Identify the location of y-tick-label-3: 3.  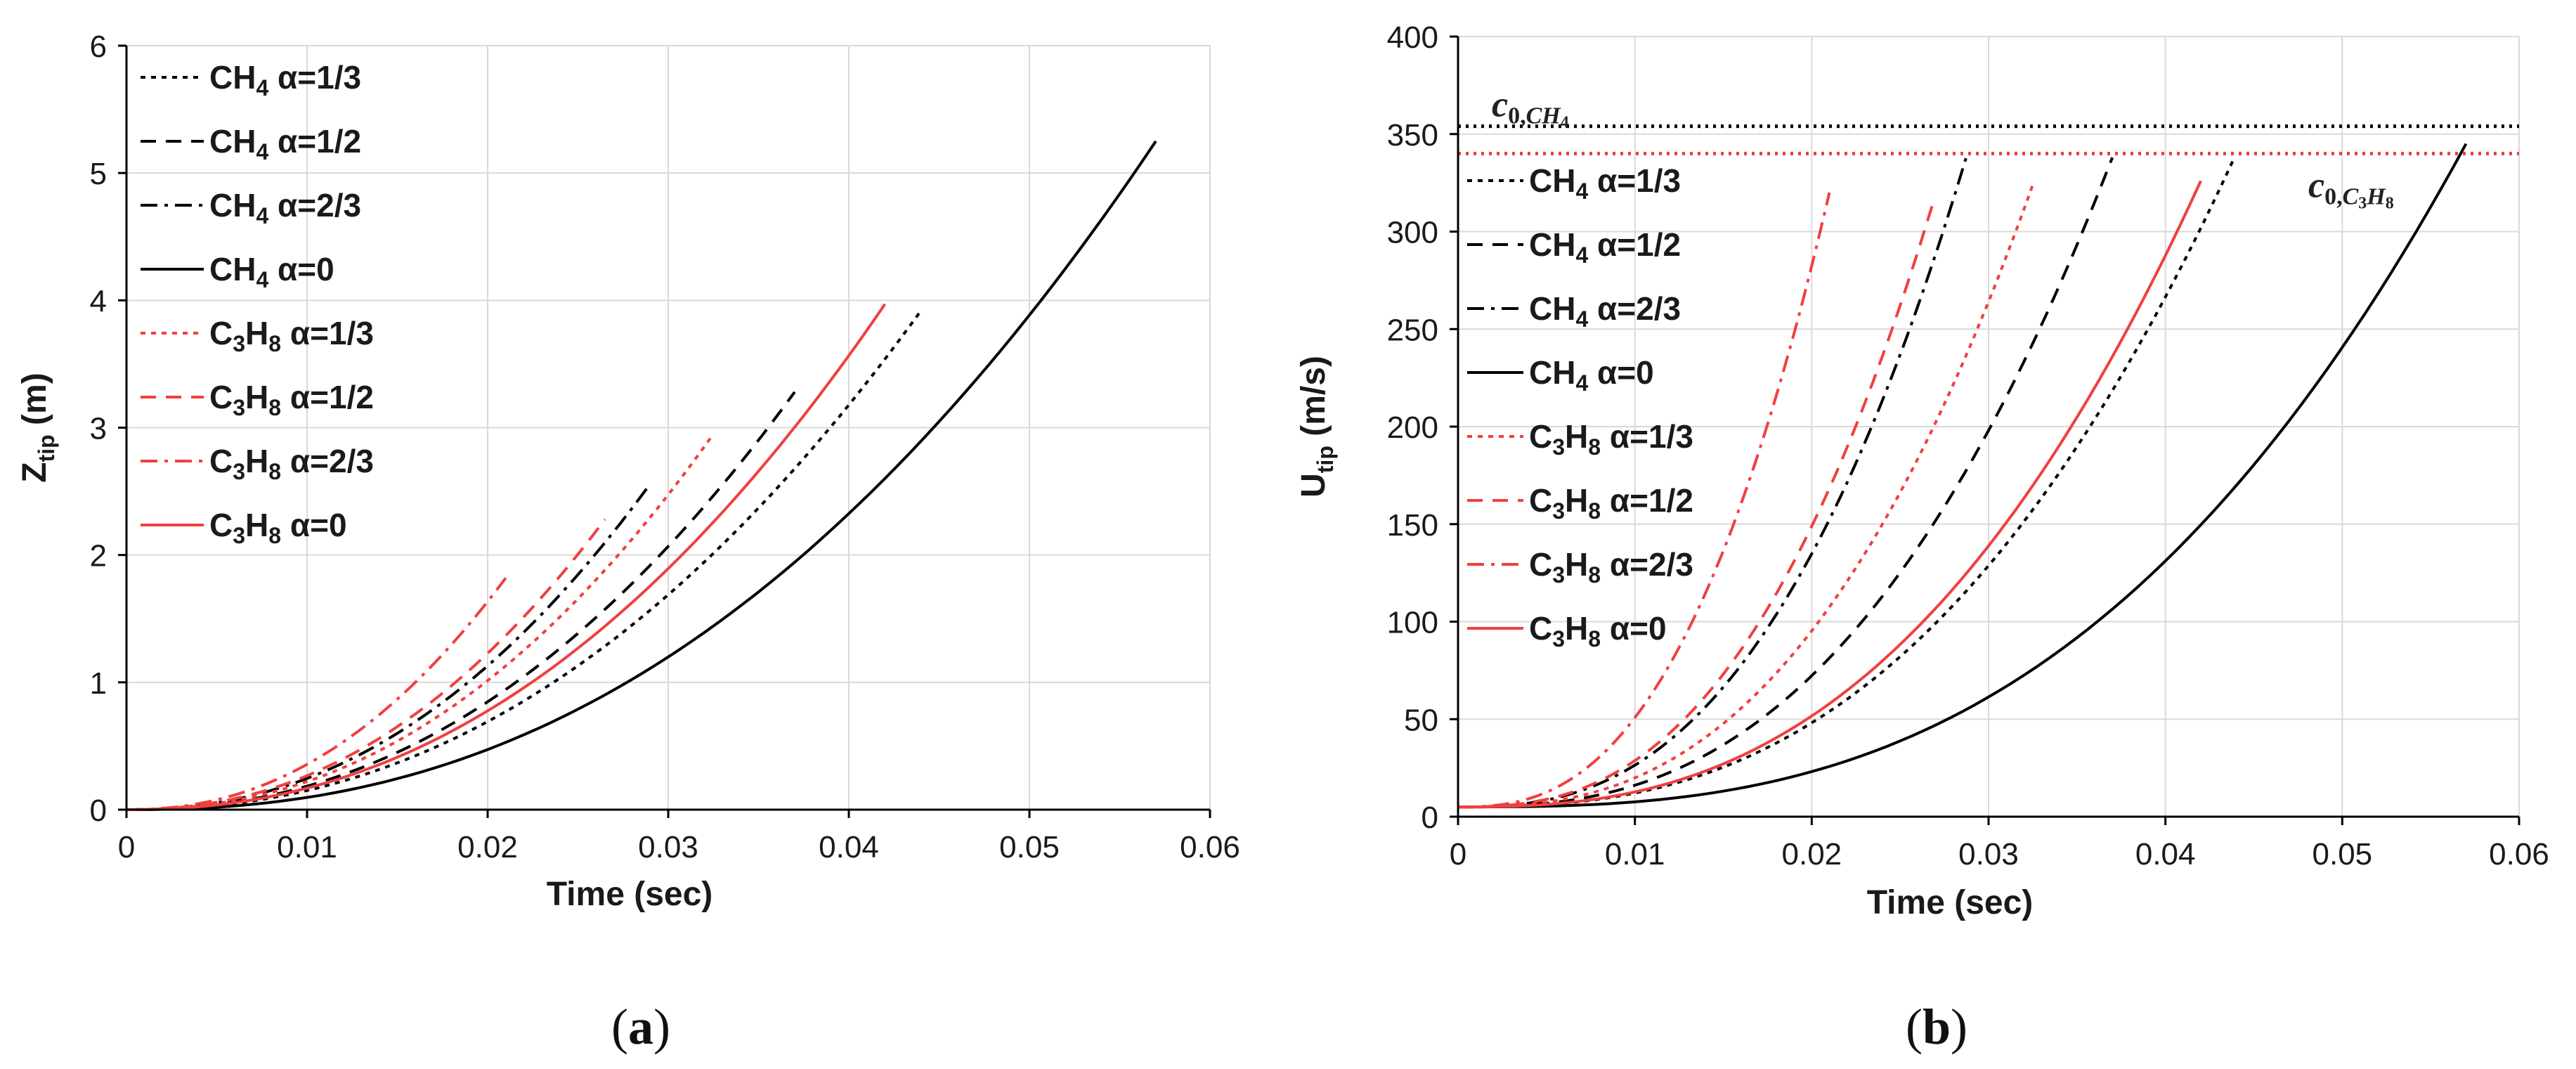
(98, 429).